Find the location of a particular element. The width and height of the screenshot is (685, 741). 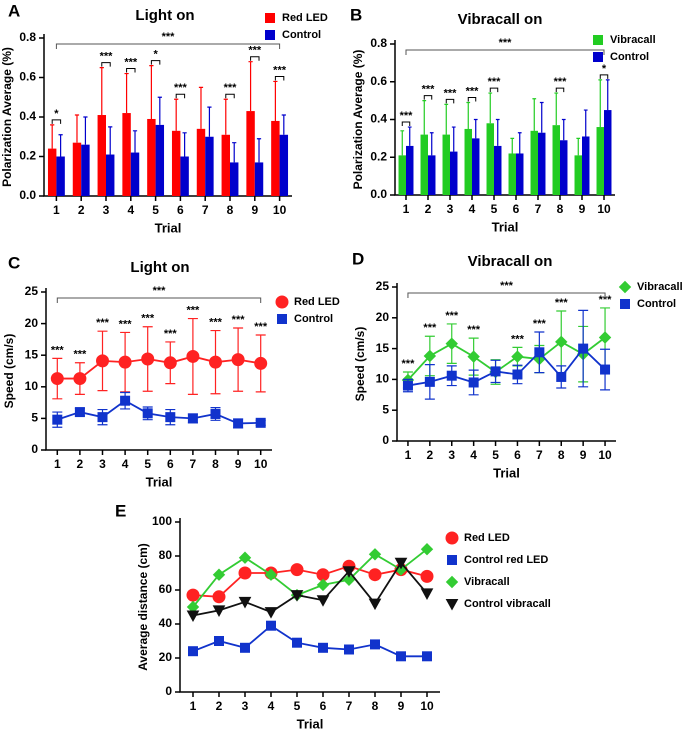

y-tick-label: 0.0 is located at coordinates (27, 195).